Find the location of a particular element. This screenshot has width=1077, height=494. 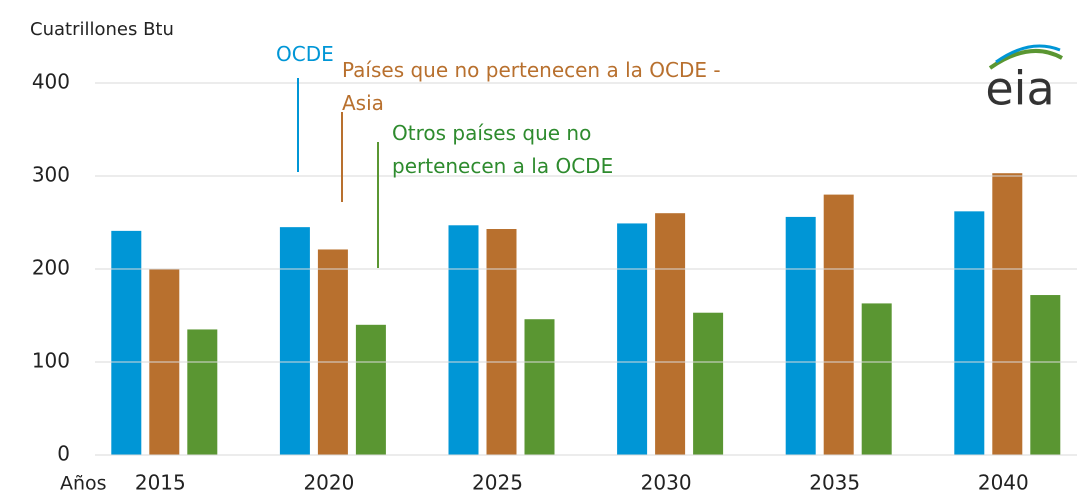

x-tick-label: 2025 is located at coordinates (497, 482).